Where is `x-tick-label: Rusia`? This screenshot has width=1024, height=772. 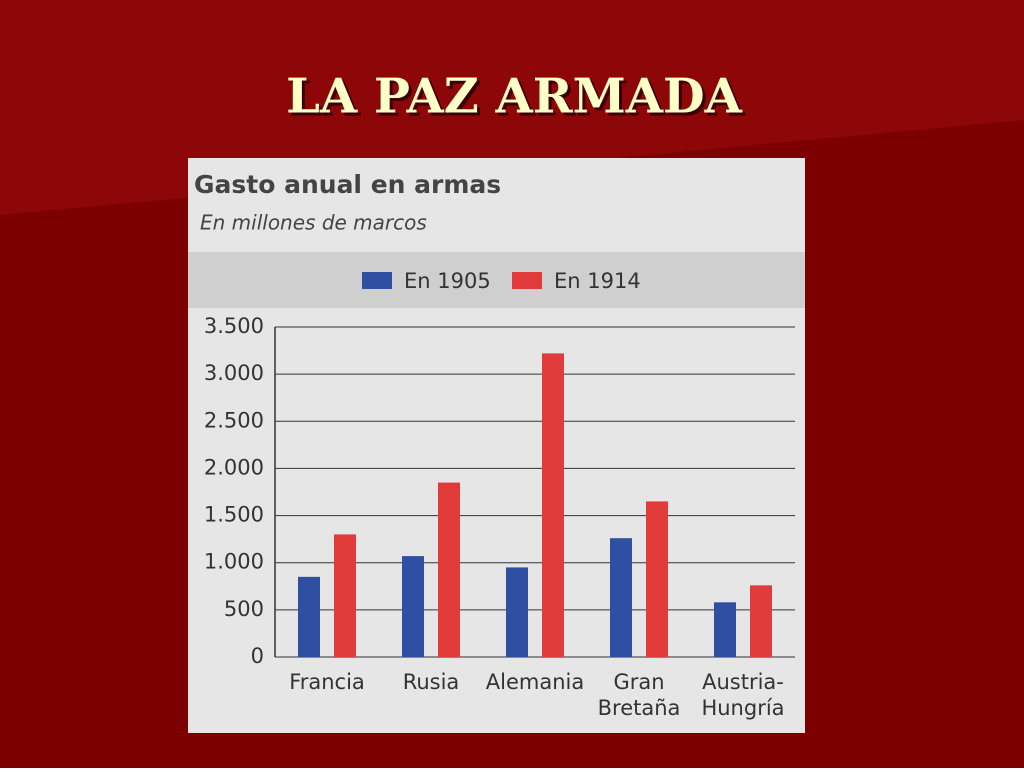
x-tick-label: Rusia is located at coordinates (431, 682).